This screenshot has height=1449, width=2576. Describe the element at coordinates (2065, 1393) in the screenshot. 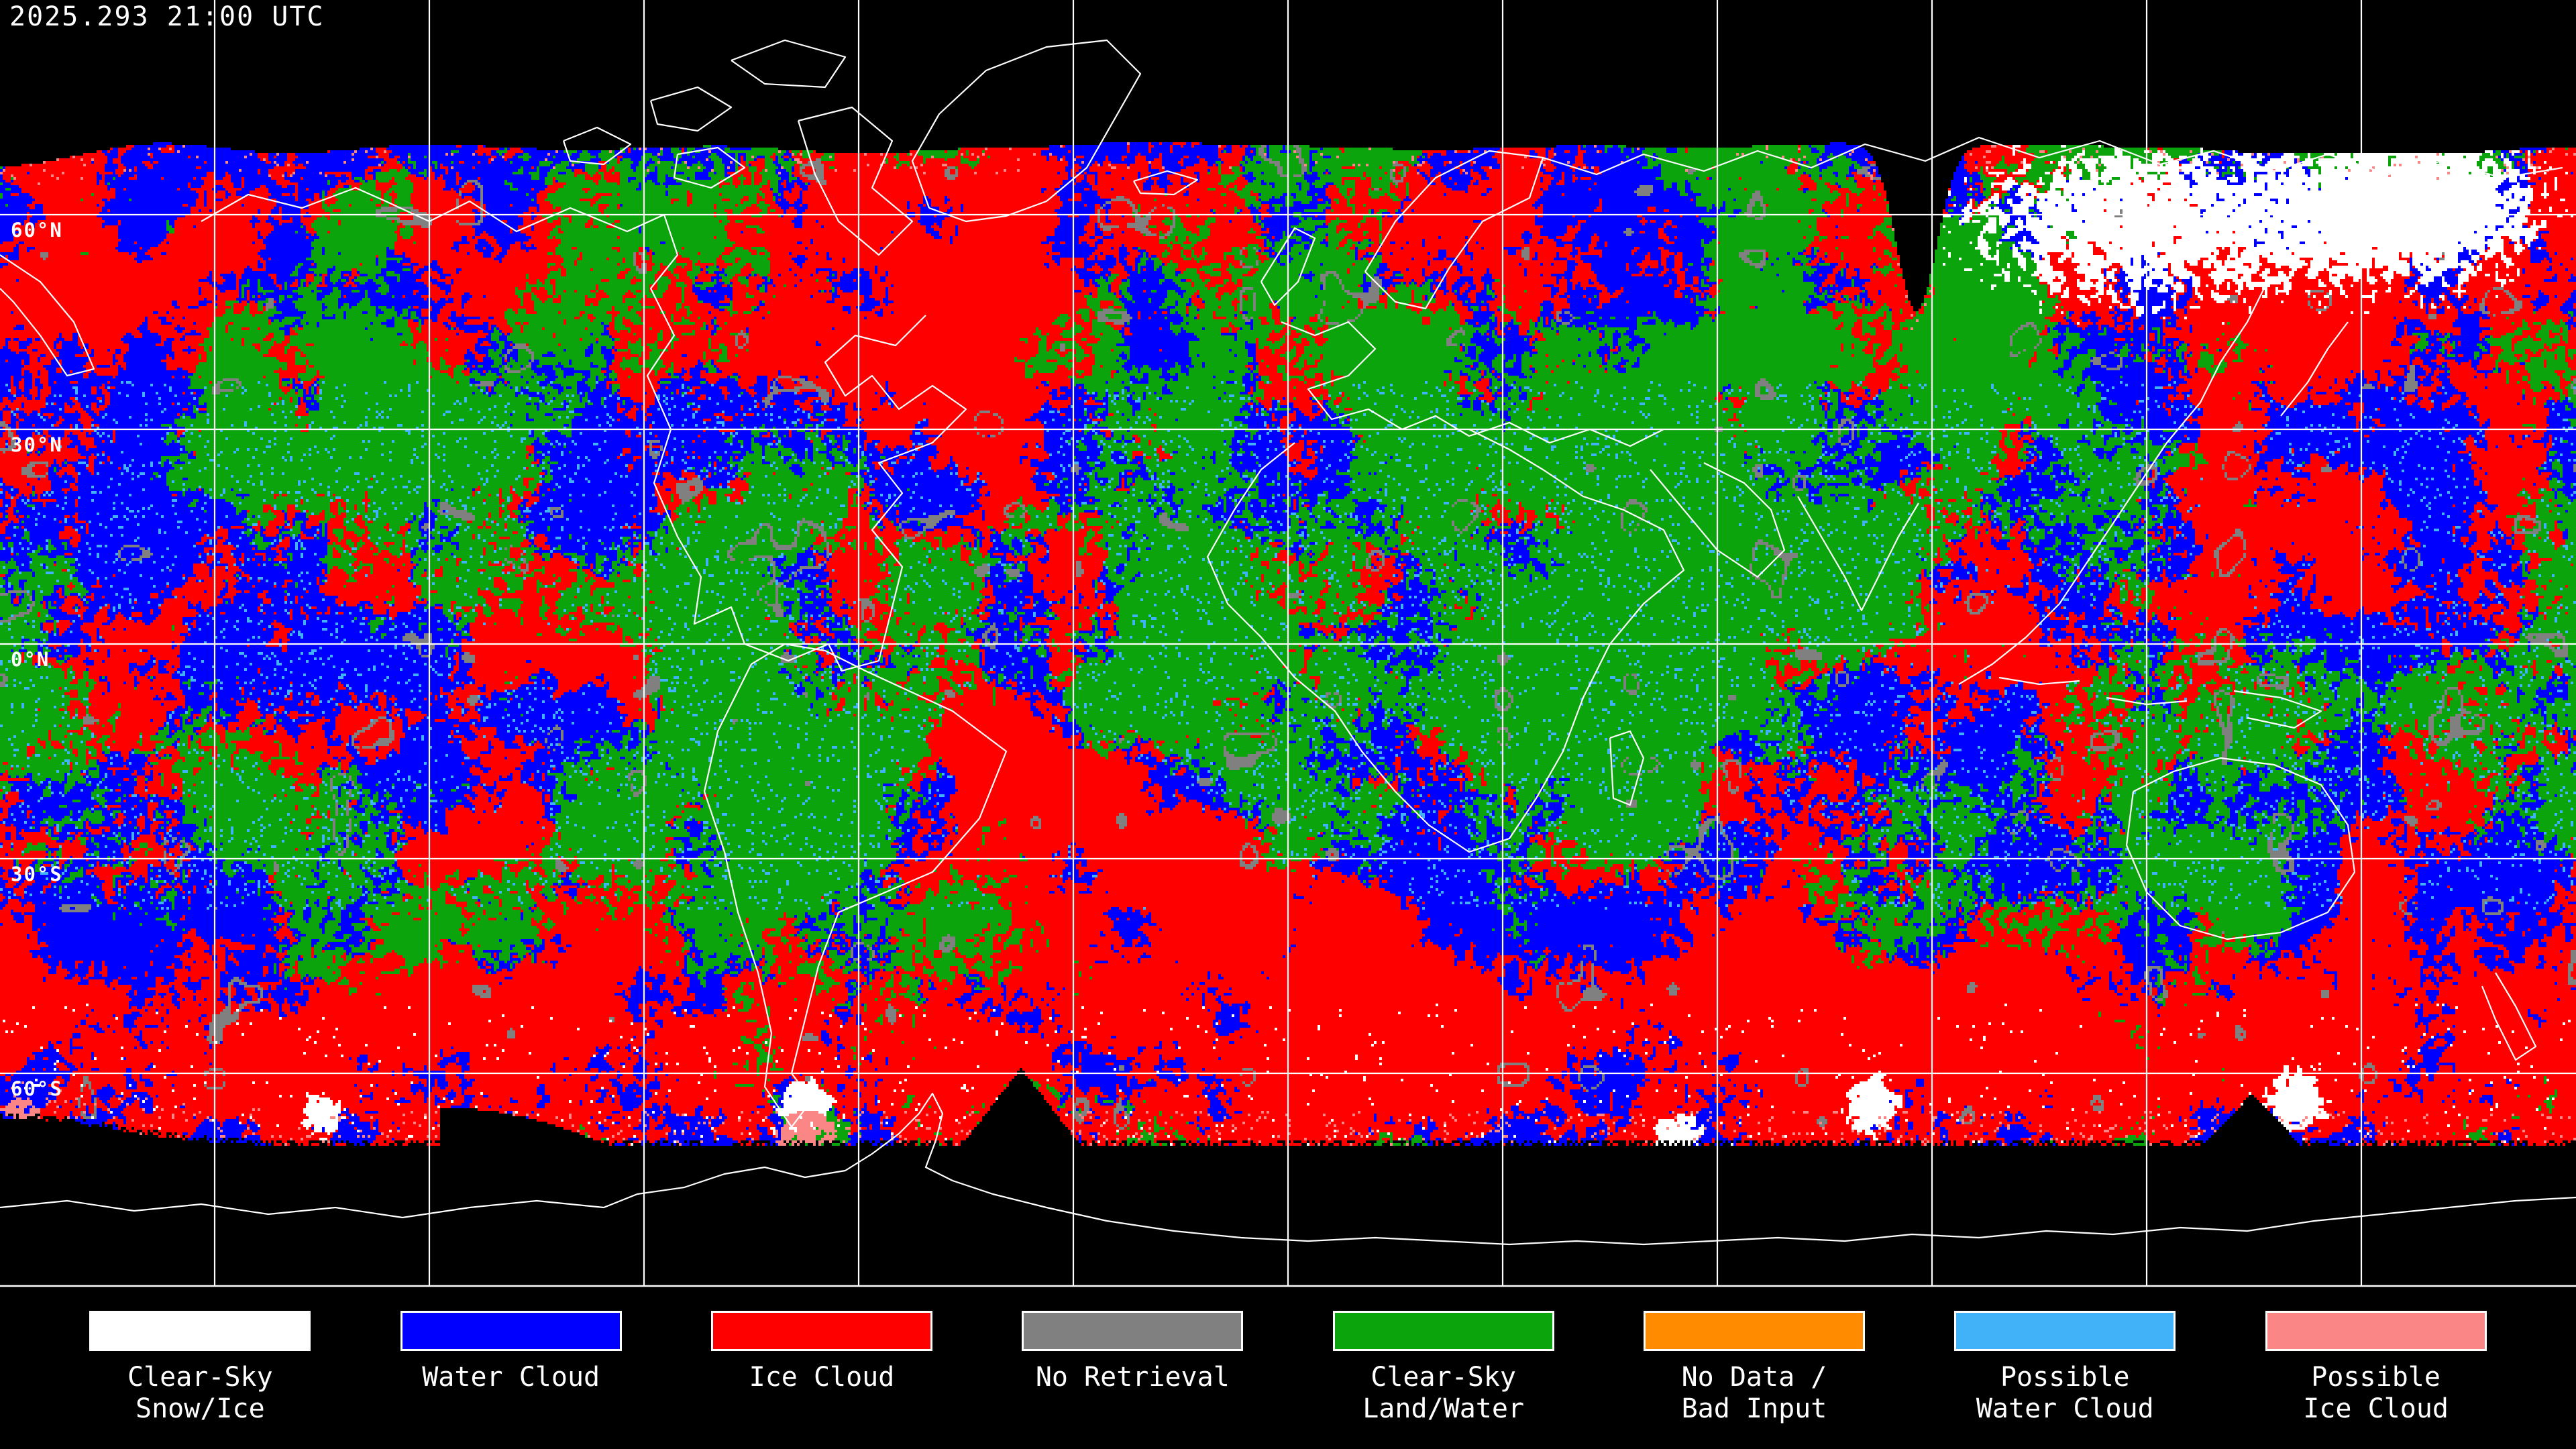

I see `legend-label: Possible Water Cloud` at that location.